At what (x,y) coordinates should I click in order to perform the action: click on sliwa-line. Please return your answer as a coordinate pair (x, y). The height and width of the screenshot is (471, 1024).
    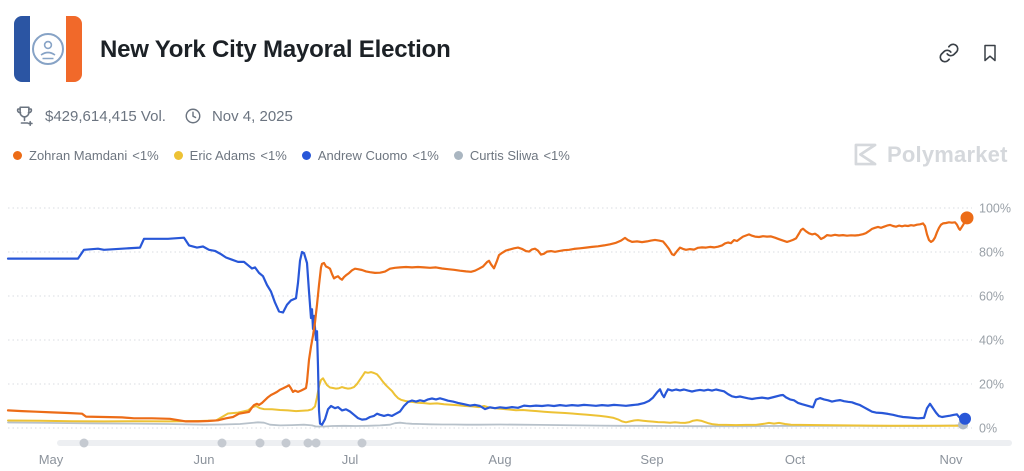
    Looking at the image, I should click on (487, 424).